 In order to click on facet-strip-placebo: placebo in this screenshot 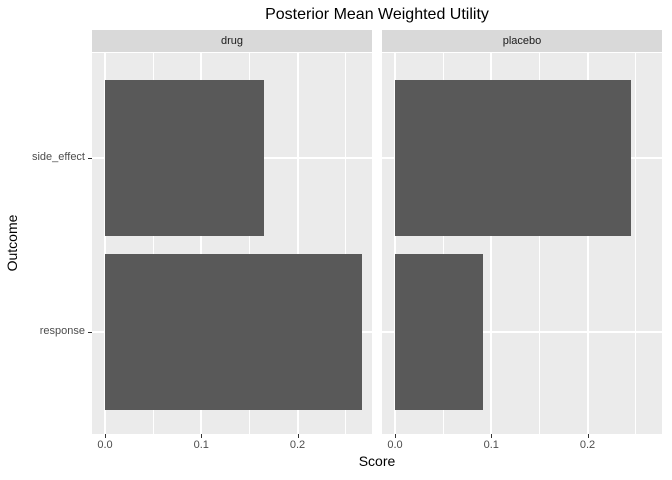, I will do `click(522, 41)`.